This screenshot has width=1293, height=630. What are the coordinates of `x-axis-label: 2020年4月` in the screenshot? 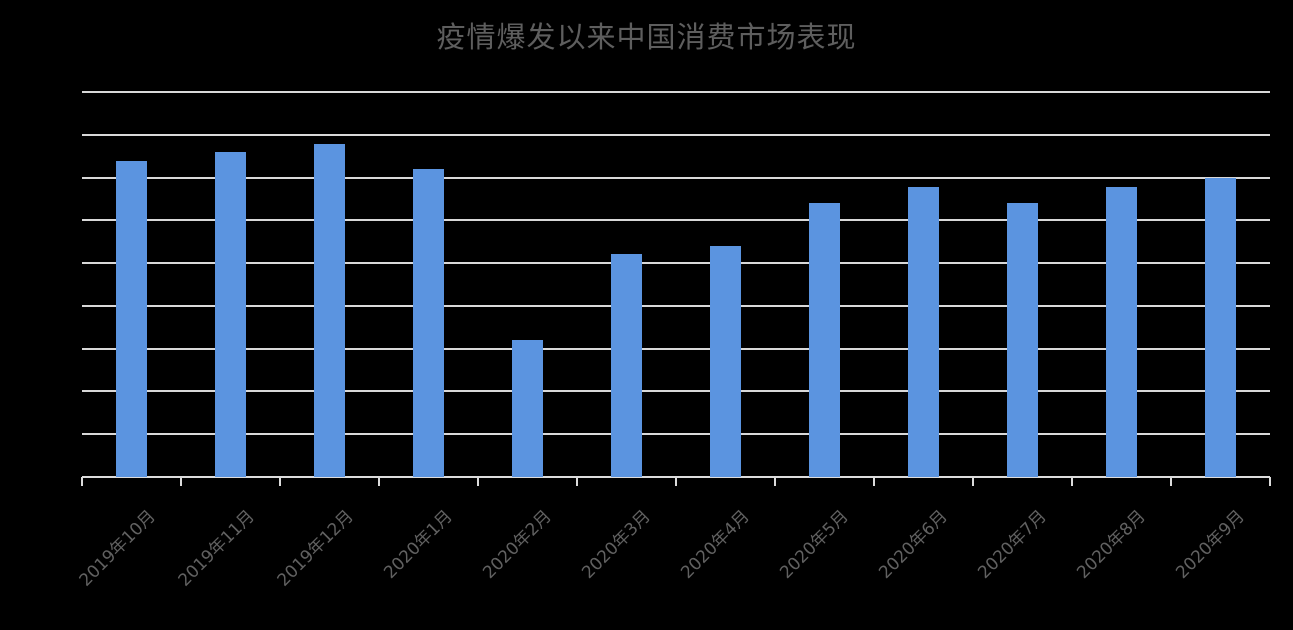 It's located at (715, 544).